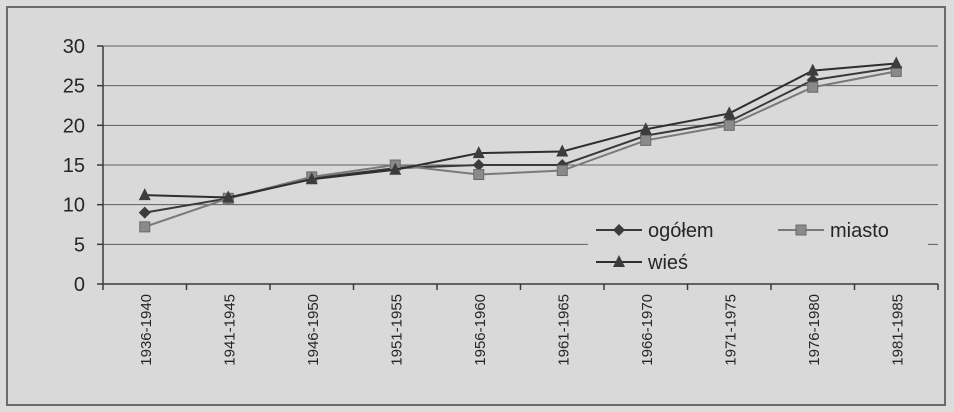 This screenshot has height=412, width=954. I want to click on y-tick-label: 10, so click(74, 206).